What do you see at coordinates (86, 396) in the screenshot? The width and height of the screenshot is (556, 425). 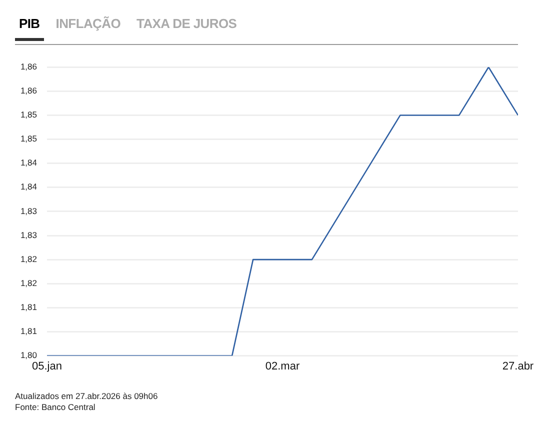 I see `text: Atualizados em 27.abr.2026 às 09h06` at bounding box center [86, 396].